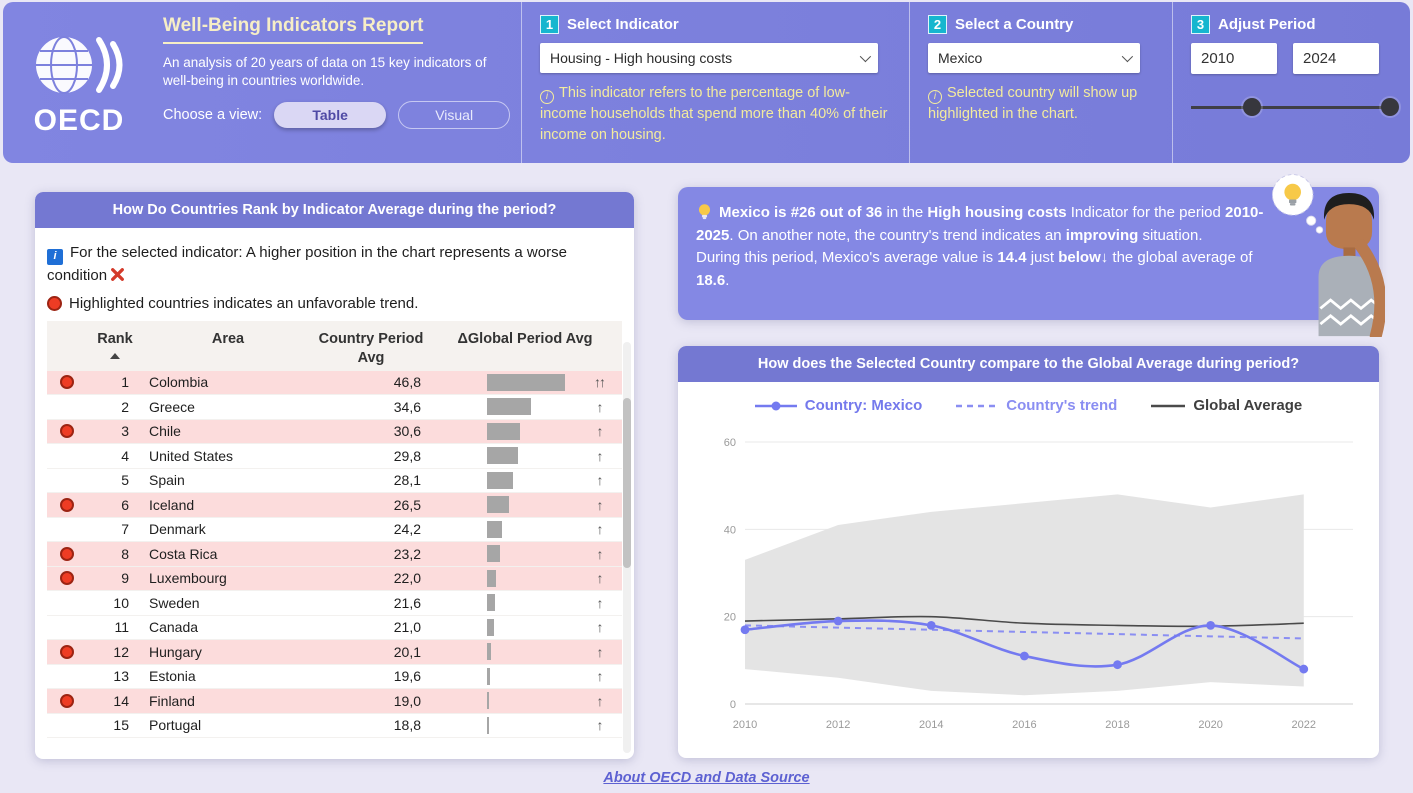 The width and height of the screenshot is (1413, 793). Describe the element at coordinates (371, 348) in the screenshot. I see `col-period-avg: Country Period Avg` at that location.